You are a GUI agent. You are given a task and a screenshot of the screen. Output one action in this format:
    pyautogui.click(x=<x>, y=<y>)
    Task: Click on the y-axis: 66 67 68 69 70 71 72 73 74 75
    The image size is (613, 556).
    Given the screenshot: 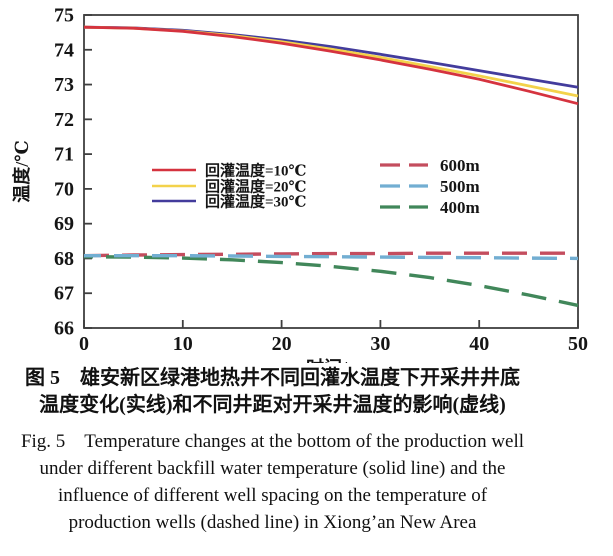 What is the action you would take?
    pyautogui.click(x=73, y=172)
    